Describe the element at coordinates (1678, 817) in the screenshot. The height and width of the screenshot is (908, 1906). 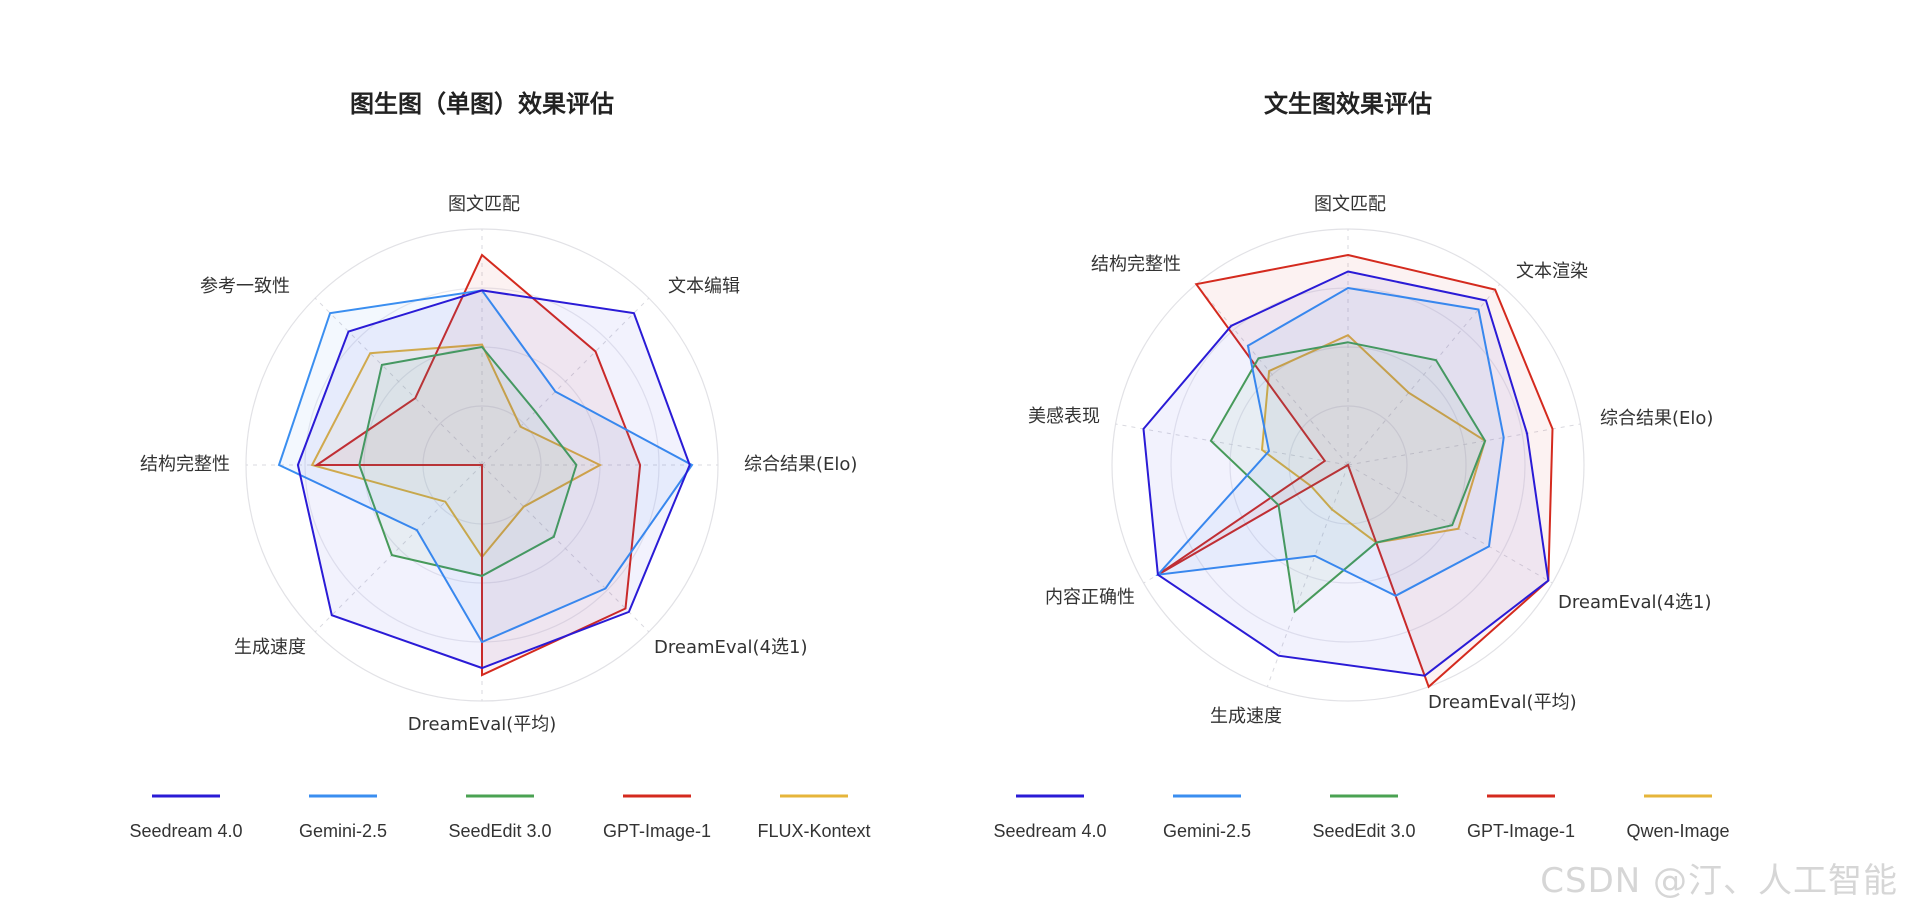
I see `legend-item: Qwen-Image` at that location.